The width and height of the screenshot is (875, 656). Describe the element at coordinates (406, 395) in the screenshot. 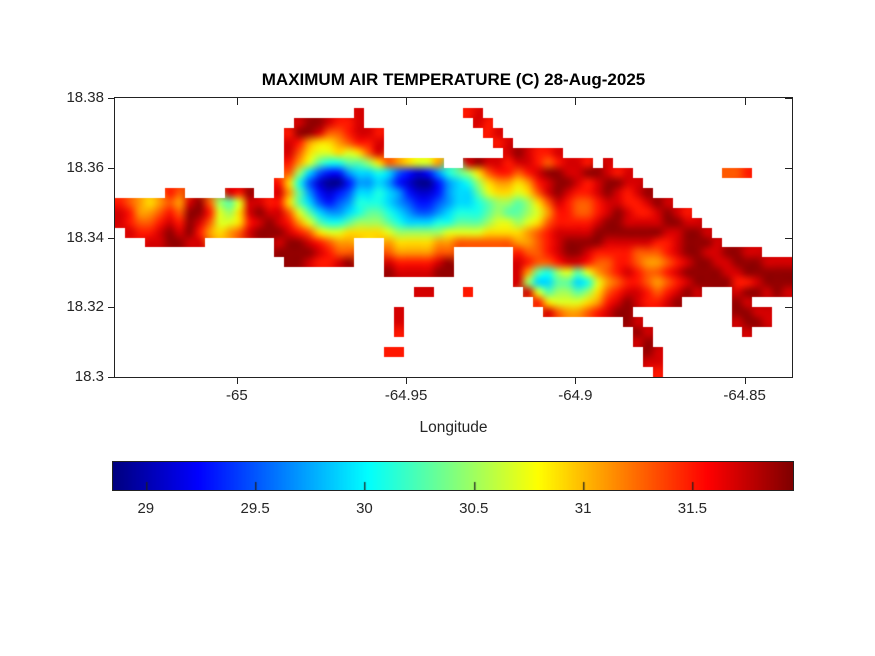

I see `x-tick-label: -64.95` at that location.